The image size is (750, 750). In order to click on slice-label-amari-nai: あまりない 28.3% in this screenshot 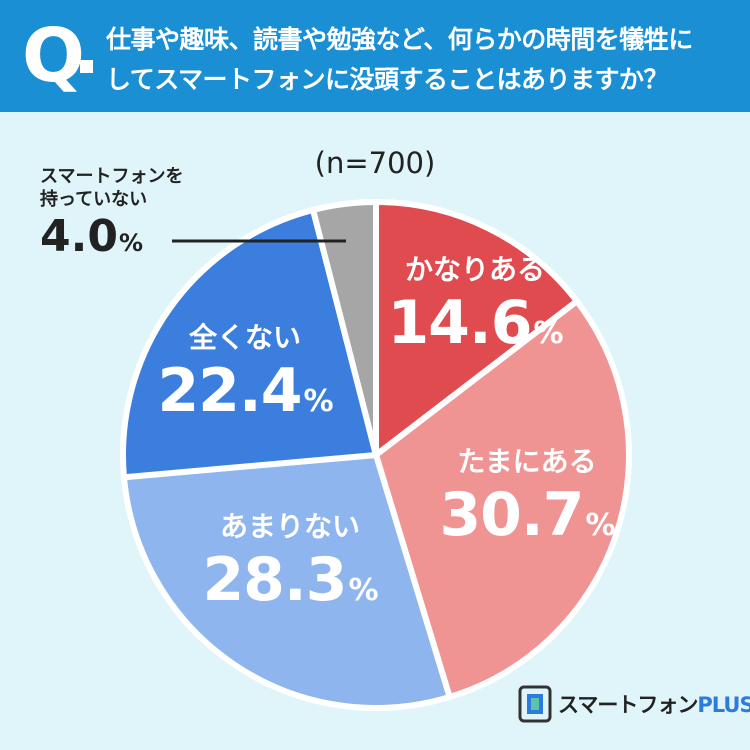, I will do `click(290, 565)`.